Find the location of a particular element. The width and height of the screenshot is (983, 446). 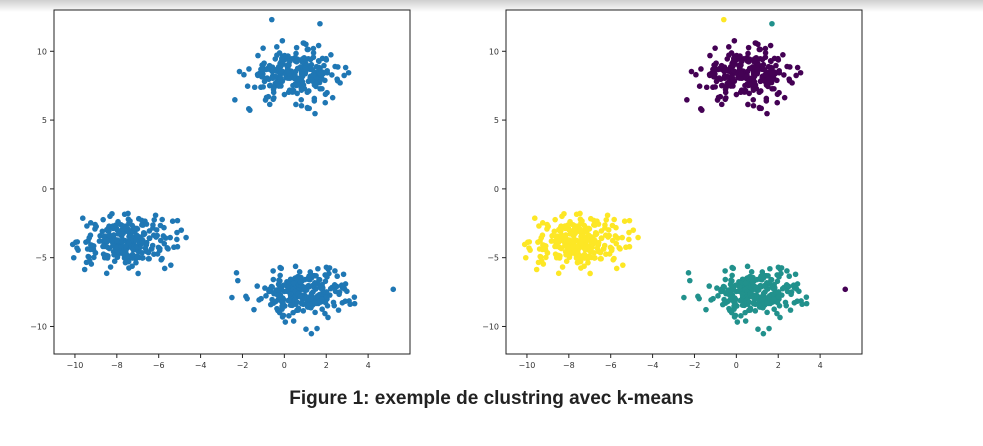

y-tick-label: 5 is located at coordinates (496, 120).